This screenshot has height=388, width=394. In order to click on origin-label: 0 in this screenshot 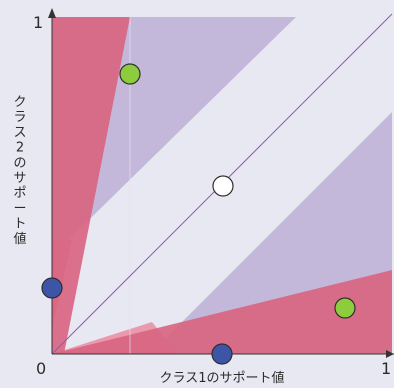, I will do `click(41, 368)`.